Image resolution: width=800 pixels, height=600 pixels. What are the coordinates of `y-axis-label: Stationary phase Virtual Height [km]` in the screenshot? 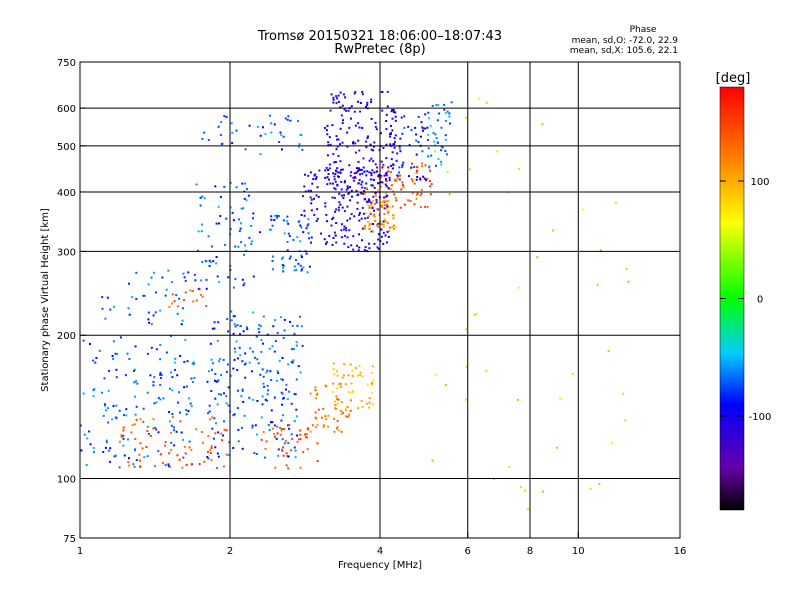 It's located at (45, 300).